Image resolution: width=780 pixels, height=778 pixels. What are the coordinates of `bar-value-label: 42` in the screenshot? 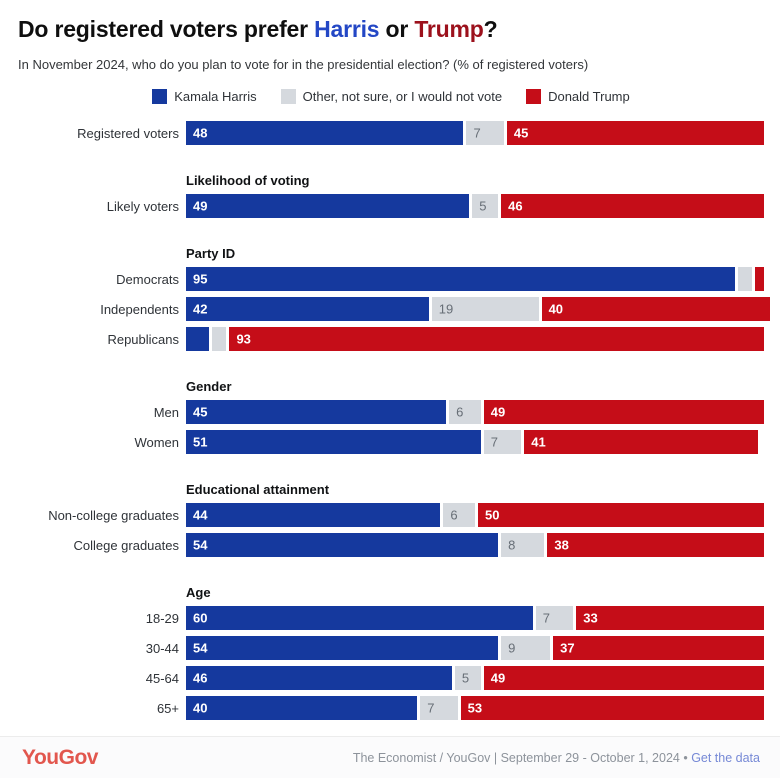 It's located at (200, 309).